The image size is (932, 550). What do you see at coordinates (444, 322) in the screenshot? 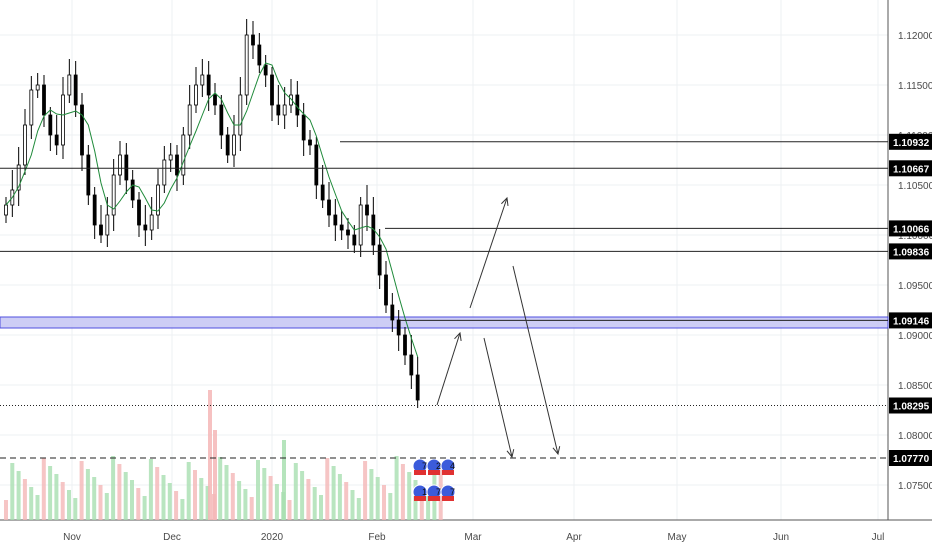
I see `supply-demand-zone` at bounding box center [444, 322].